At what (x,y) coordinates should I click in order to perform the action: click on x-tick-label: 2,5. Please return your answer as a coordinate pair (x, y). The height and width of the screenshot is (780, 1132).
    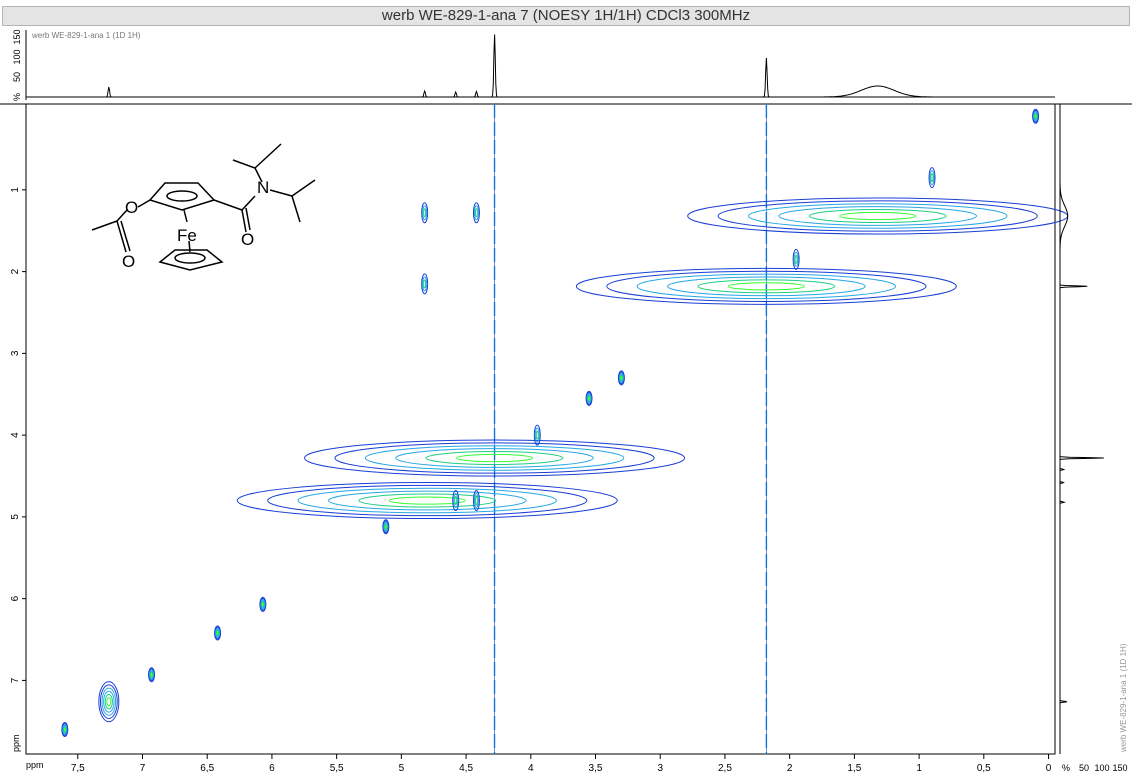
    Looking at the image, I should click on (725, 768).